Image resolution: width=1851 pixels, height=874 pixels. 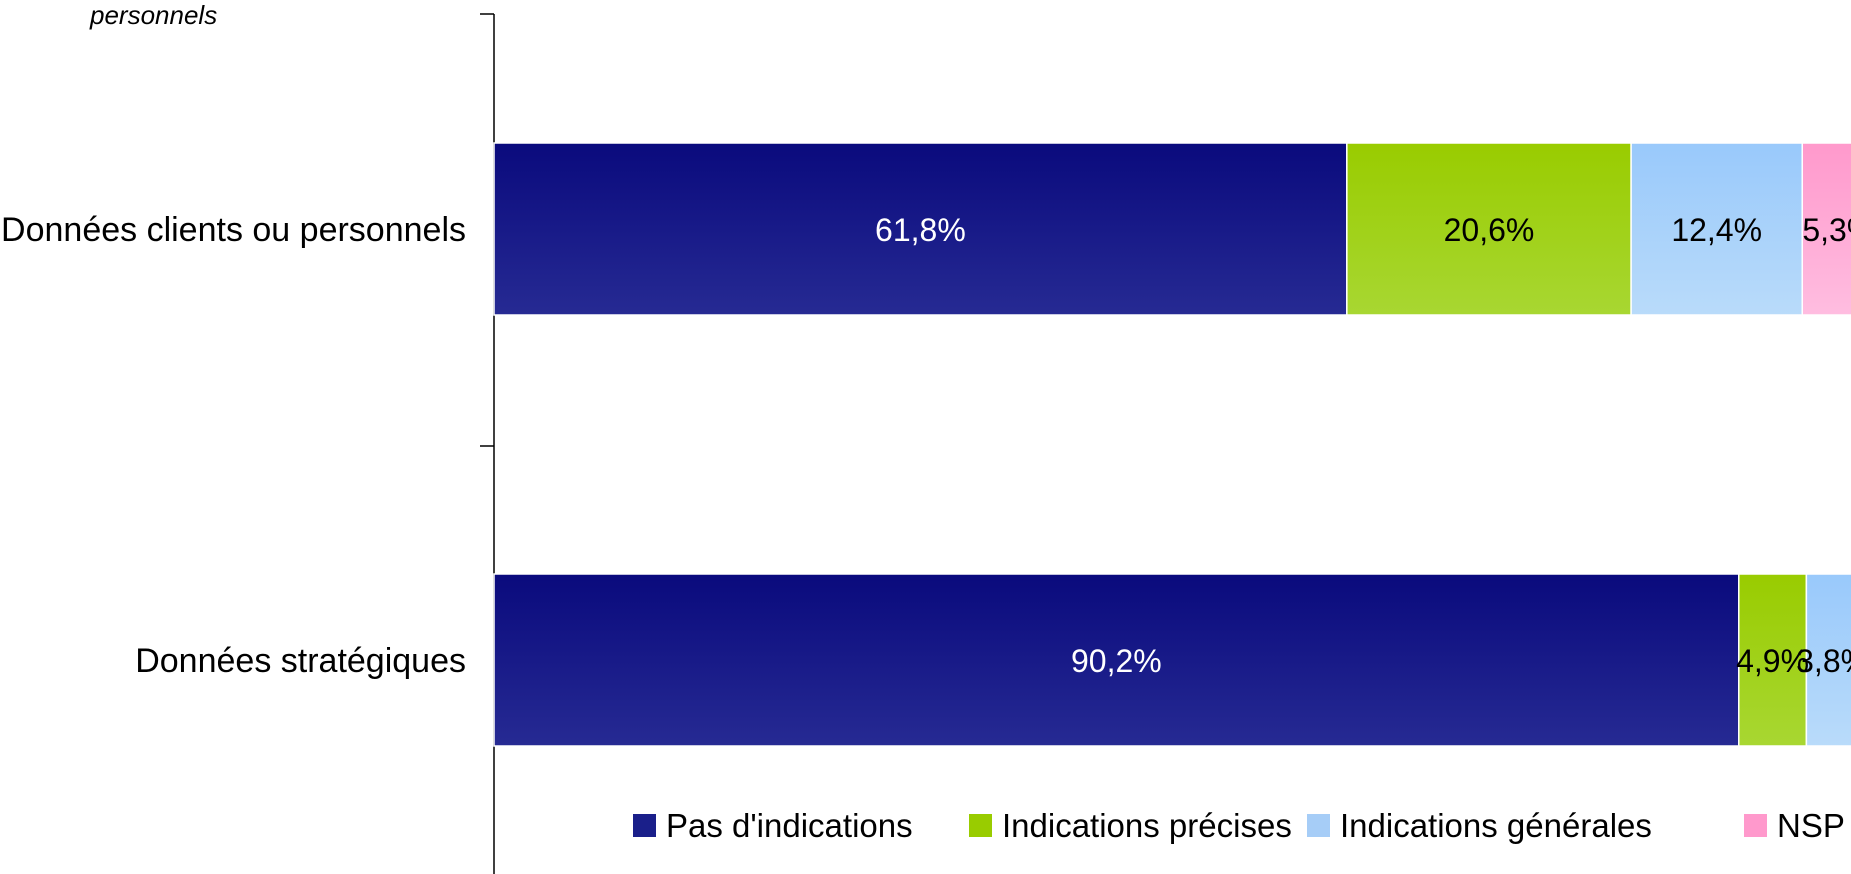 I want to click on category-label-donnees-strategiques: Données stratégiques, so click(x=300, y=661).